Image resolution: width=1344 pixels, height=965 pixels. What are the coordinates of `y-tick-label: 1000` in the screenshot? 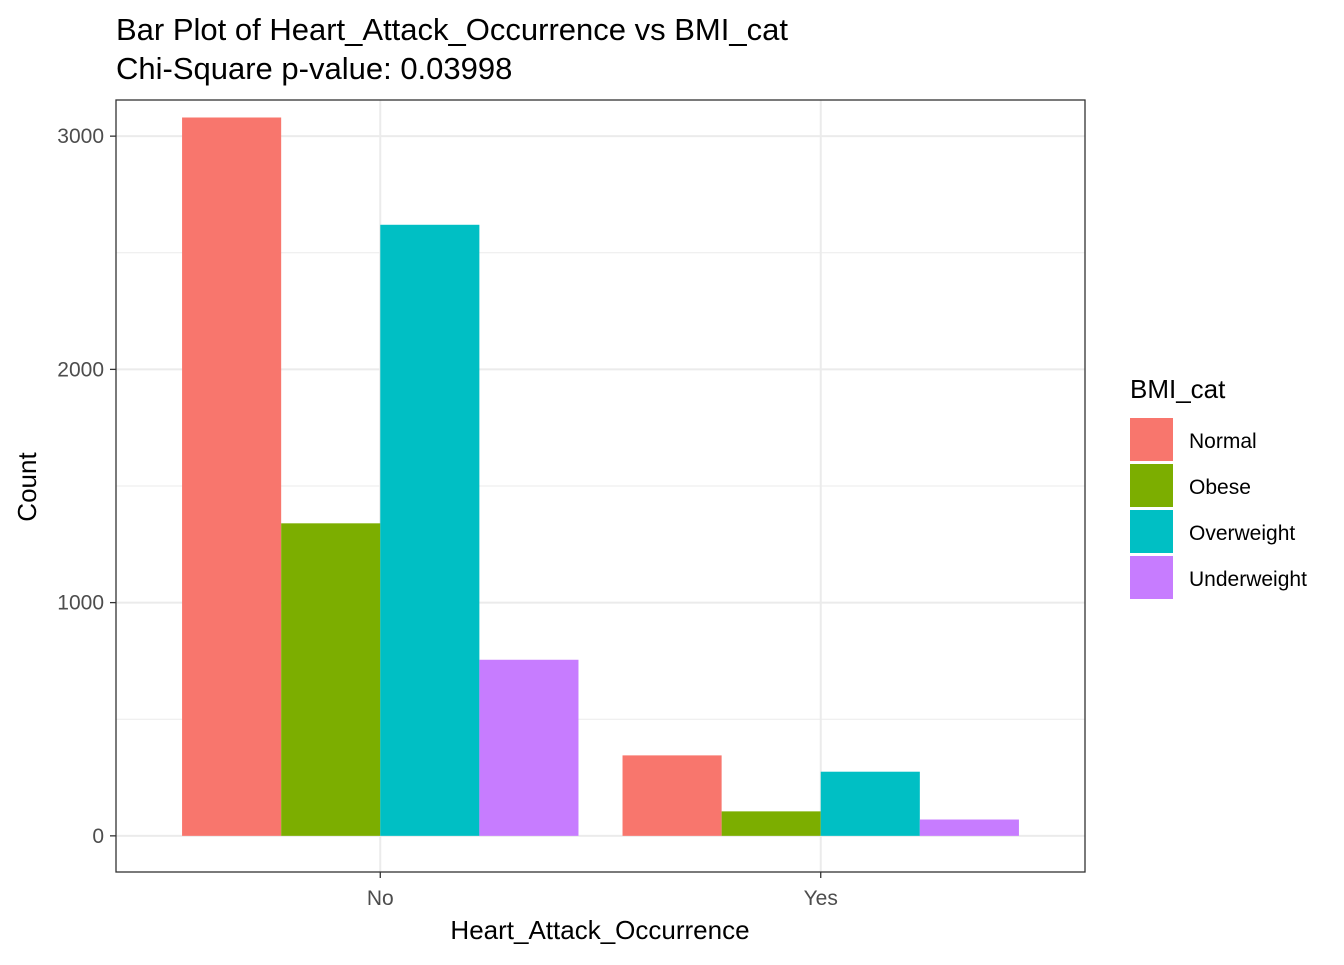 It's located at (80, 603).